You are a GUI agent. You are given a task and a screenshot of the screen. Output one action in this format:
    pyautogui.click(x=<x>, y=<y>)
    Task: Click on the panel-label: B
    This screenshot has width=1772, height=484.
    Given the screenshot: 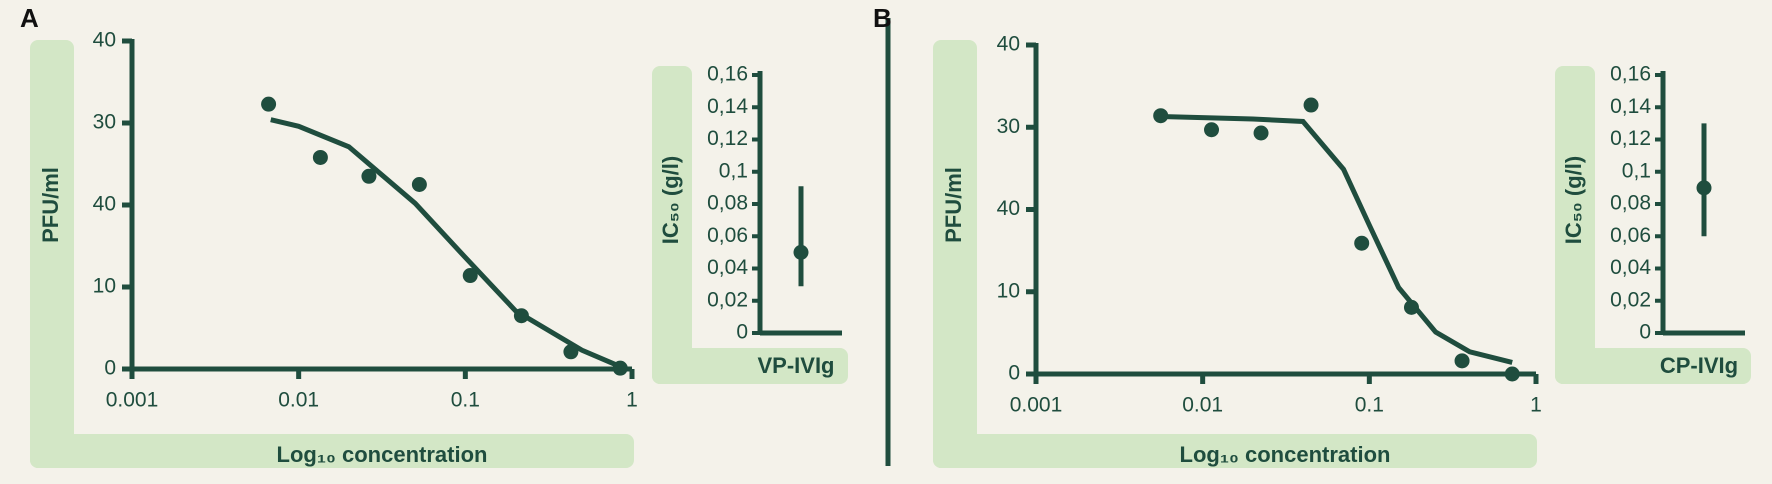 What is the action you would take?
    pyautogui.click(x=882, y=18)
    